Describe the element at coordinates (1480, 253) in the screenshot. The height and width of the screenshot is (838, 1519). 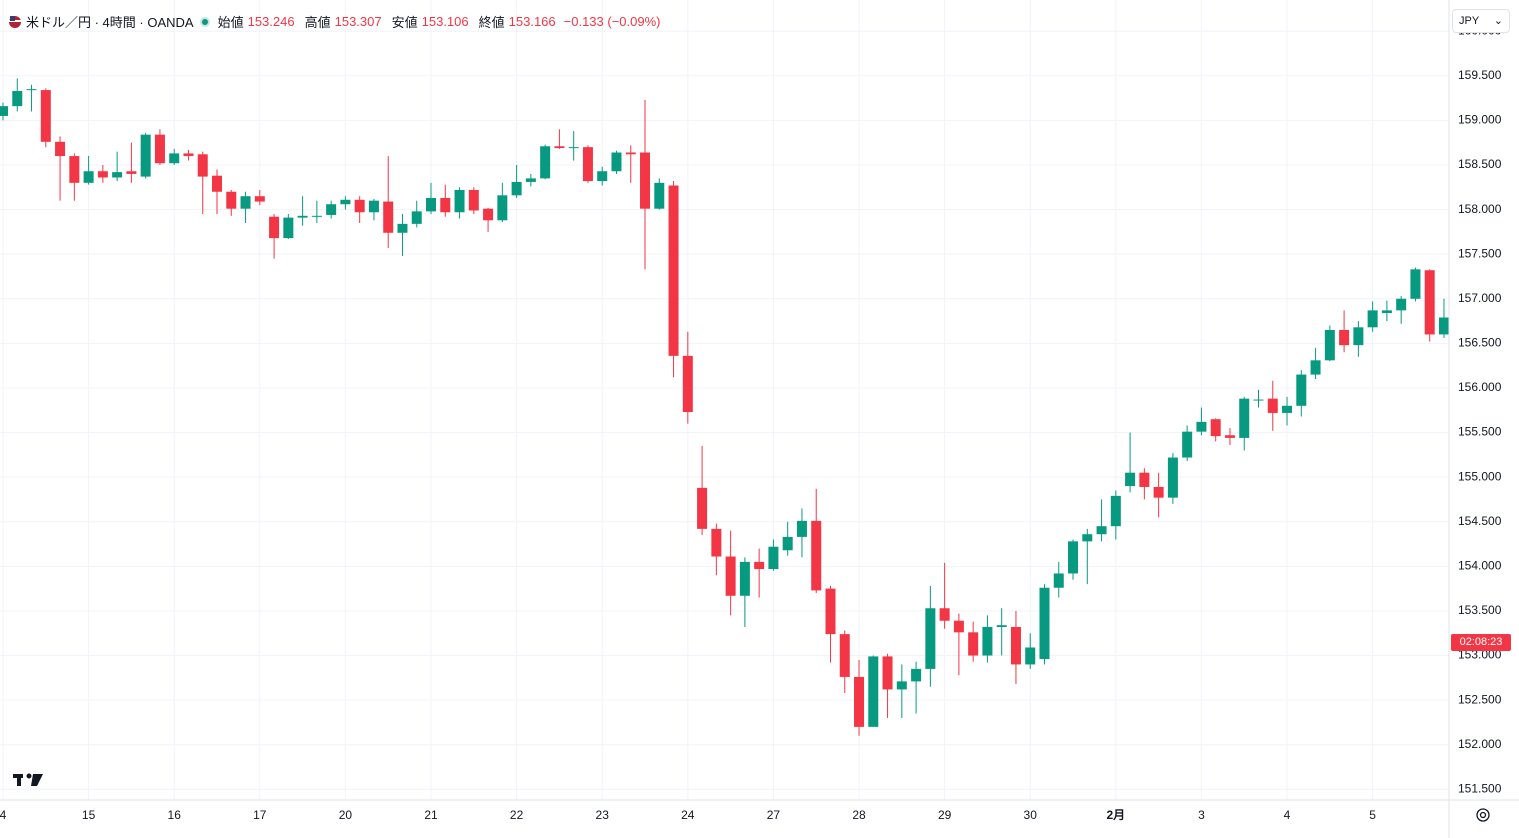
I see `y-tick-label: 157.500` at that location.